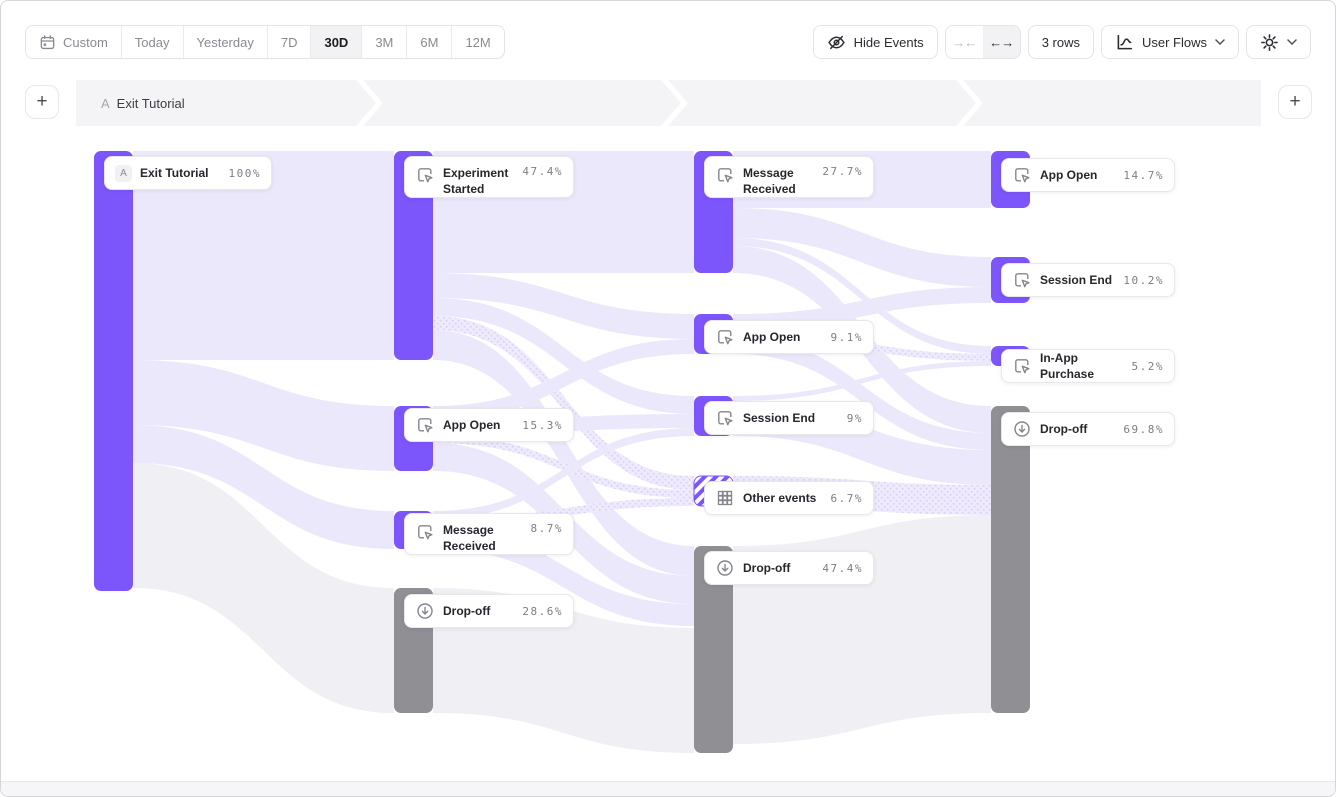 This screenshot has height=797, width=1336. What do you see at coordinates (862, 308) in the screenshot?
I see `flow-link-ao2-se3` at bounding box center [862, 308].